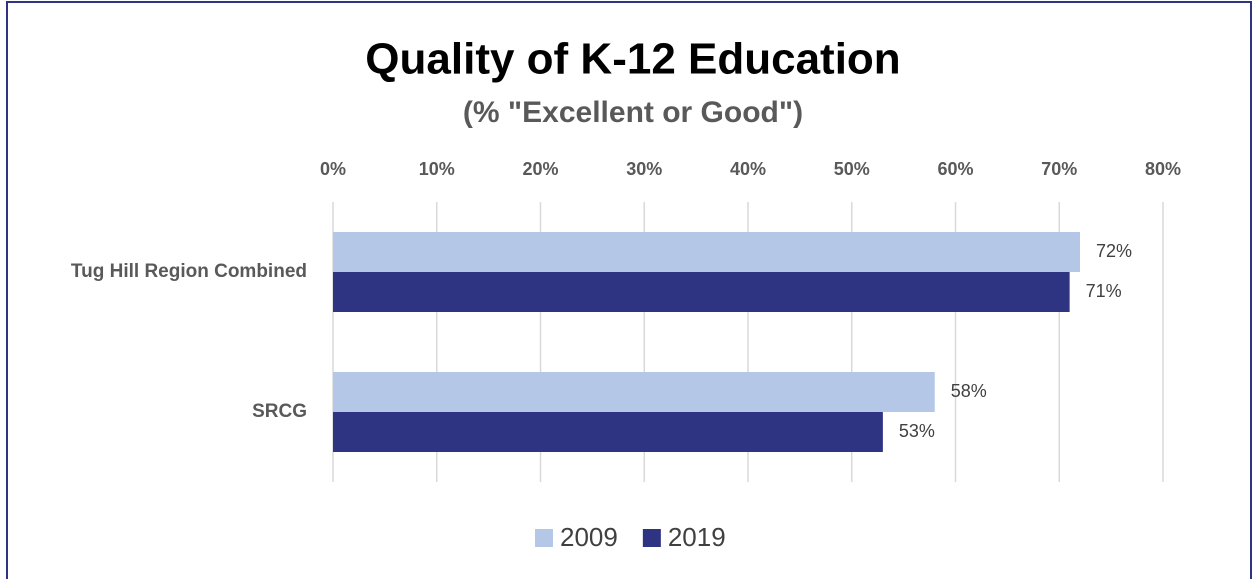 Image resolution: width=1253 pixels, height=579 pixels. I want to click on y-tick-label: Tug Hill Region Combined, so click(189, 271).